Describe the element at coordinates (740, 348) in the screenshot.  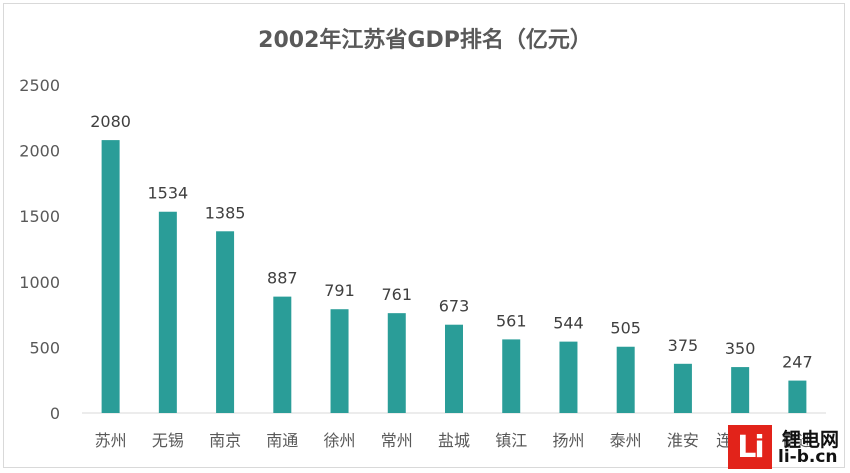
I see `data-label: 350` at that location.